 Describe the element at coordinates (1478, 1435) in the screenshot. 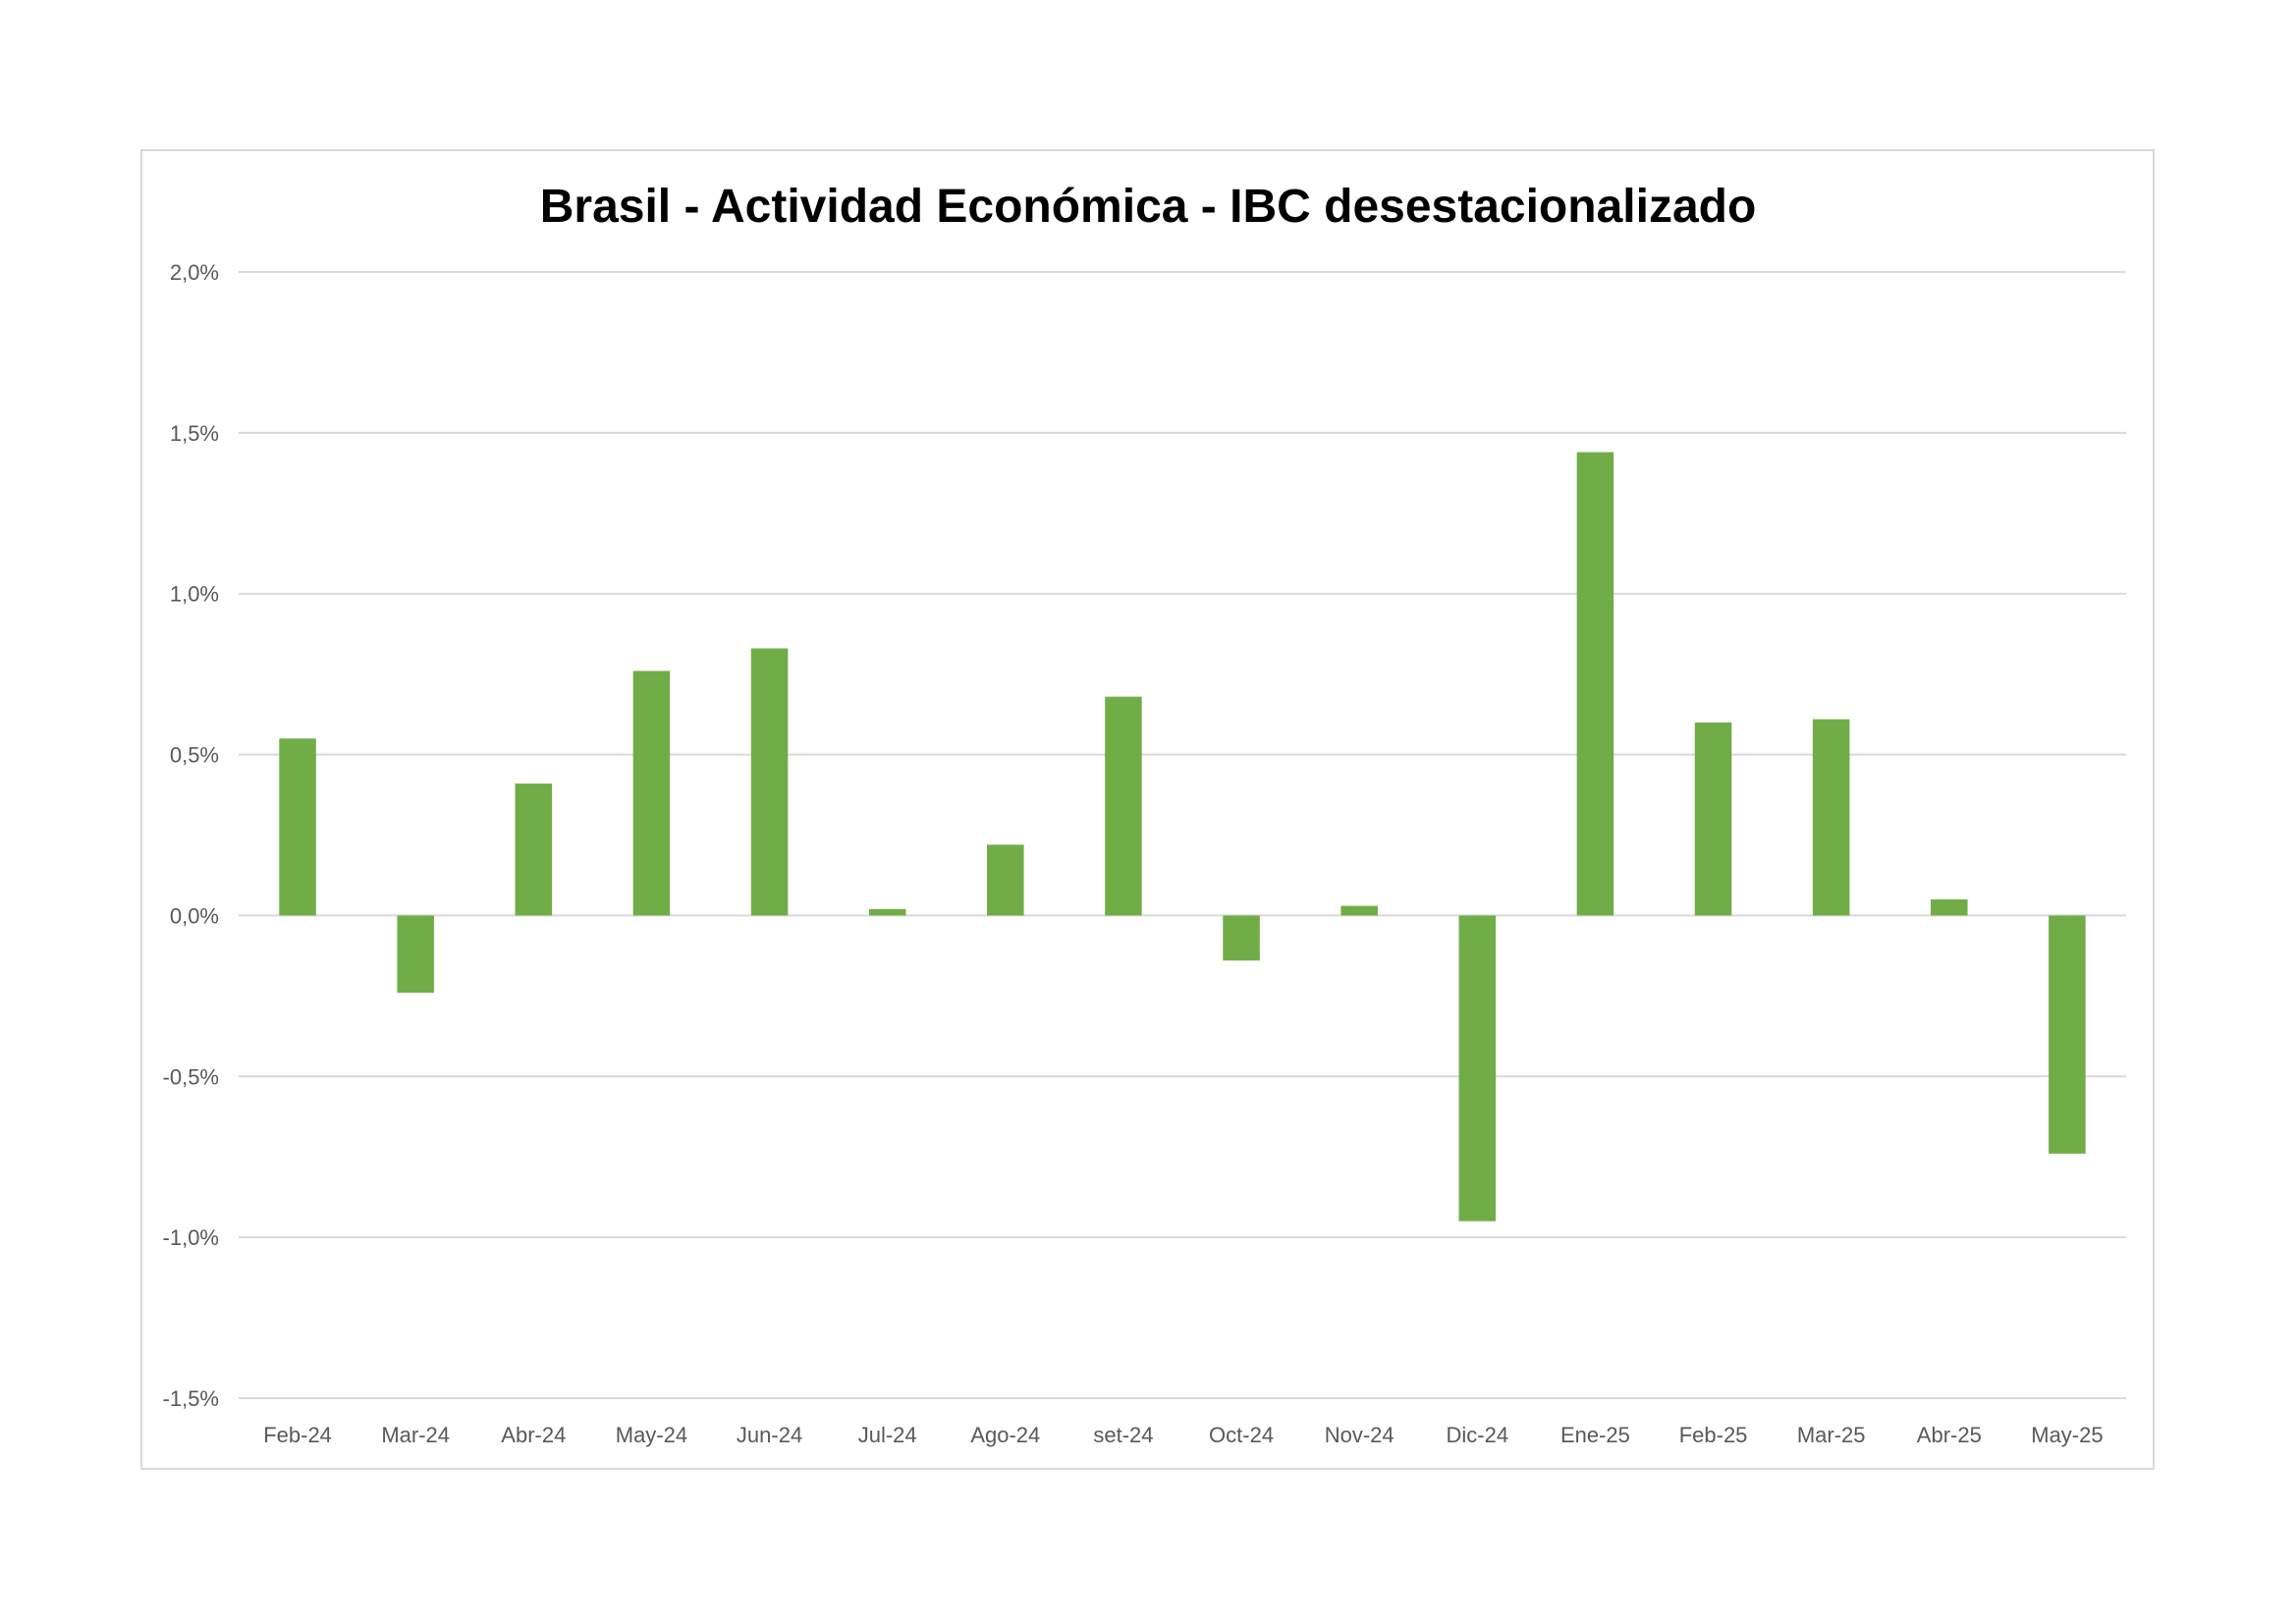

I see `x-tick-label: Dic-24` at that location.